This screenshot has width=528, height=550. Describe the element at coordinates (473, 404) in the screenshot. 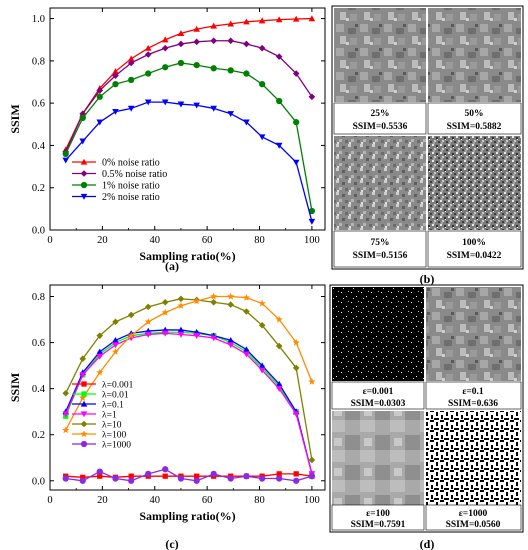

I see `tile-ssim: SSIM=0.636` at that location.